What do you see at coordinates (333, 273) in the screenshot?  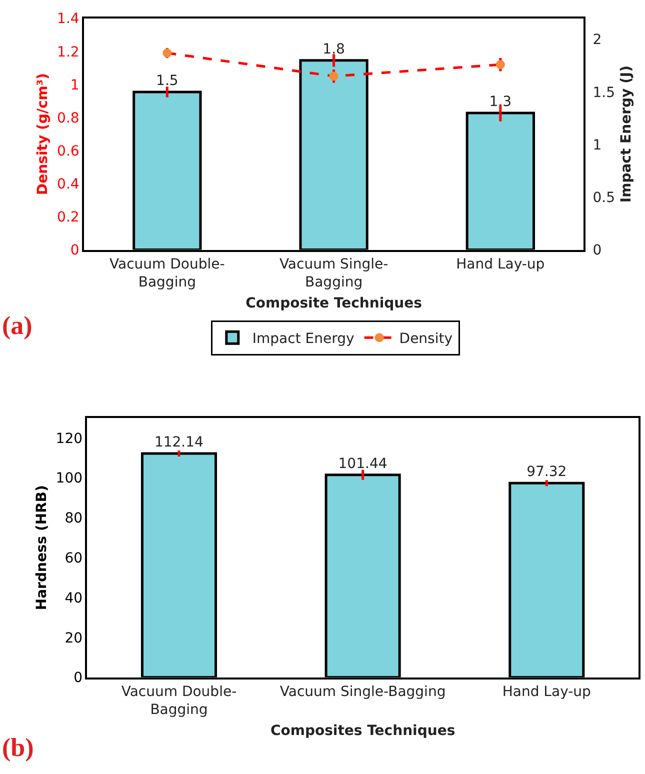 I see `x-tick-label: Vacuum Single- Bagging` at bounding box center [333, 273].